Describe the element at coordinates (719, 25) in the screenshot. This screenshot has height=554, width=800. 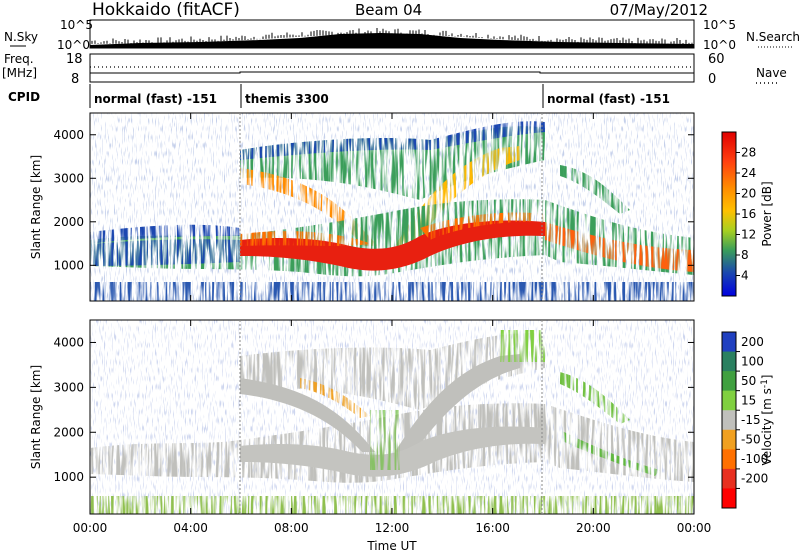
I see `nsky-tick-top-right: 10^5` at that location.